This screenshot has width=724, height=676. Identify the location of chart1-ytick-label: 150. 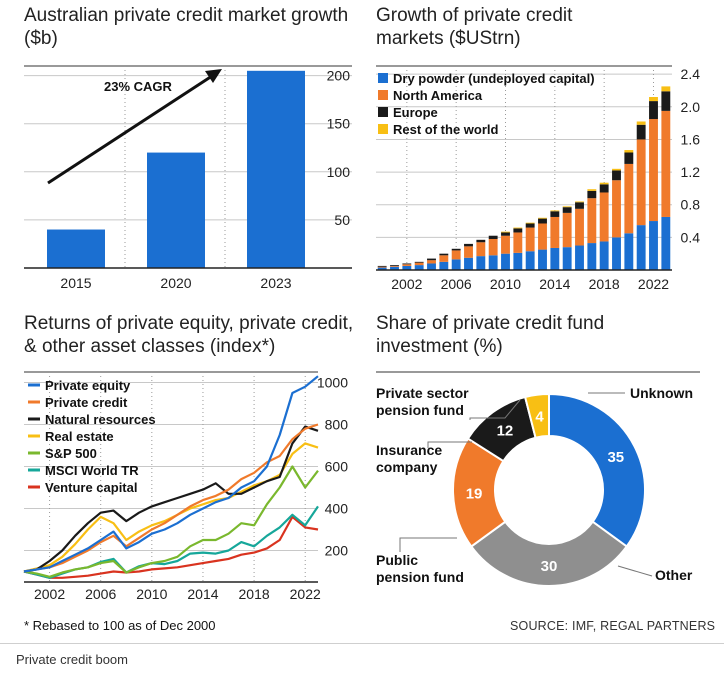
(339, 124).